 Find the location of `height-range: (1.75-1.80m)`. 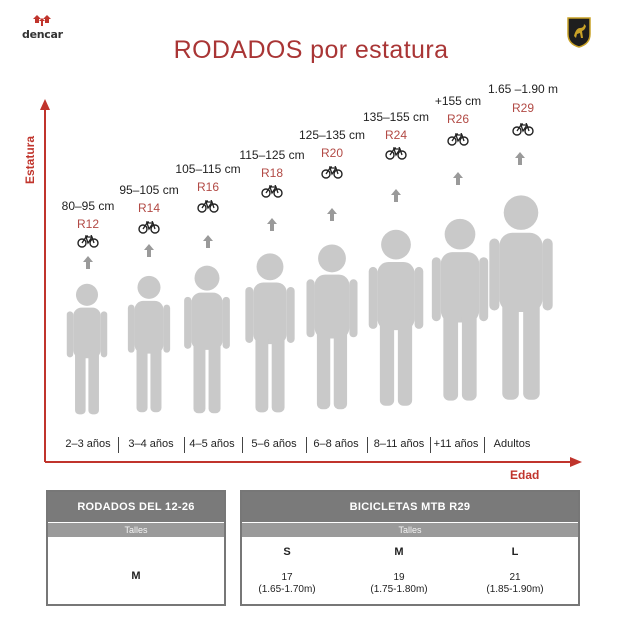

height-range: (1.75-1.80m) is located at coordinates (399, 589).